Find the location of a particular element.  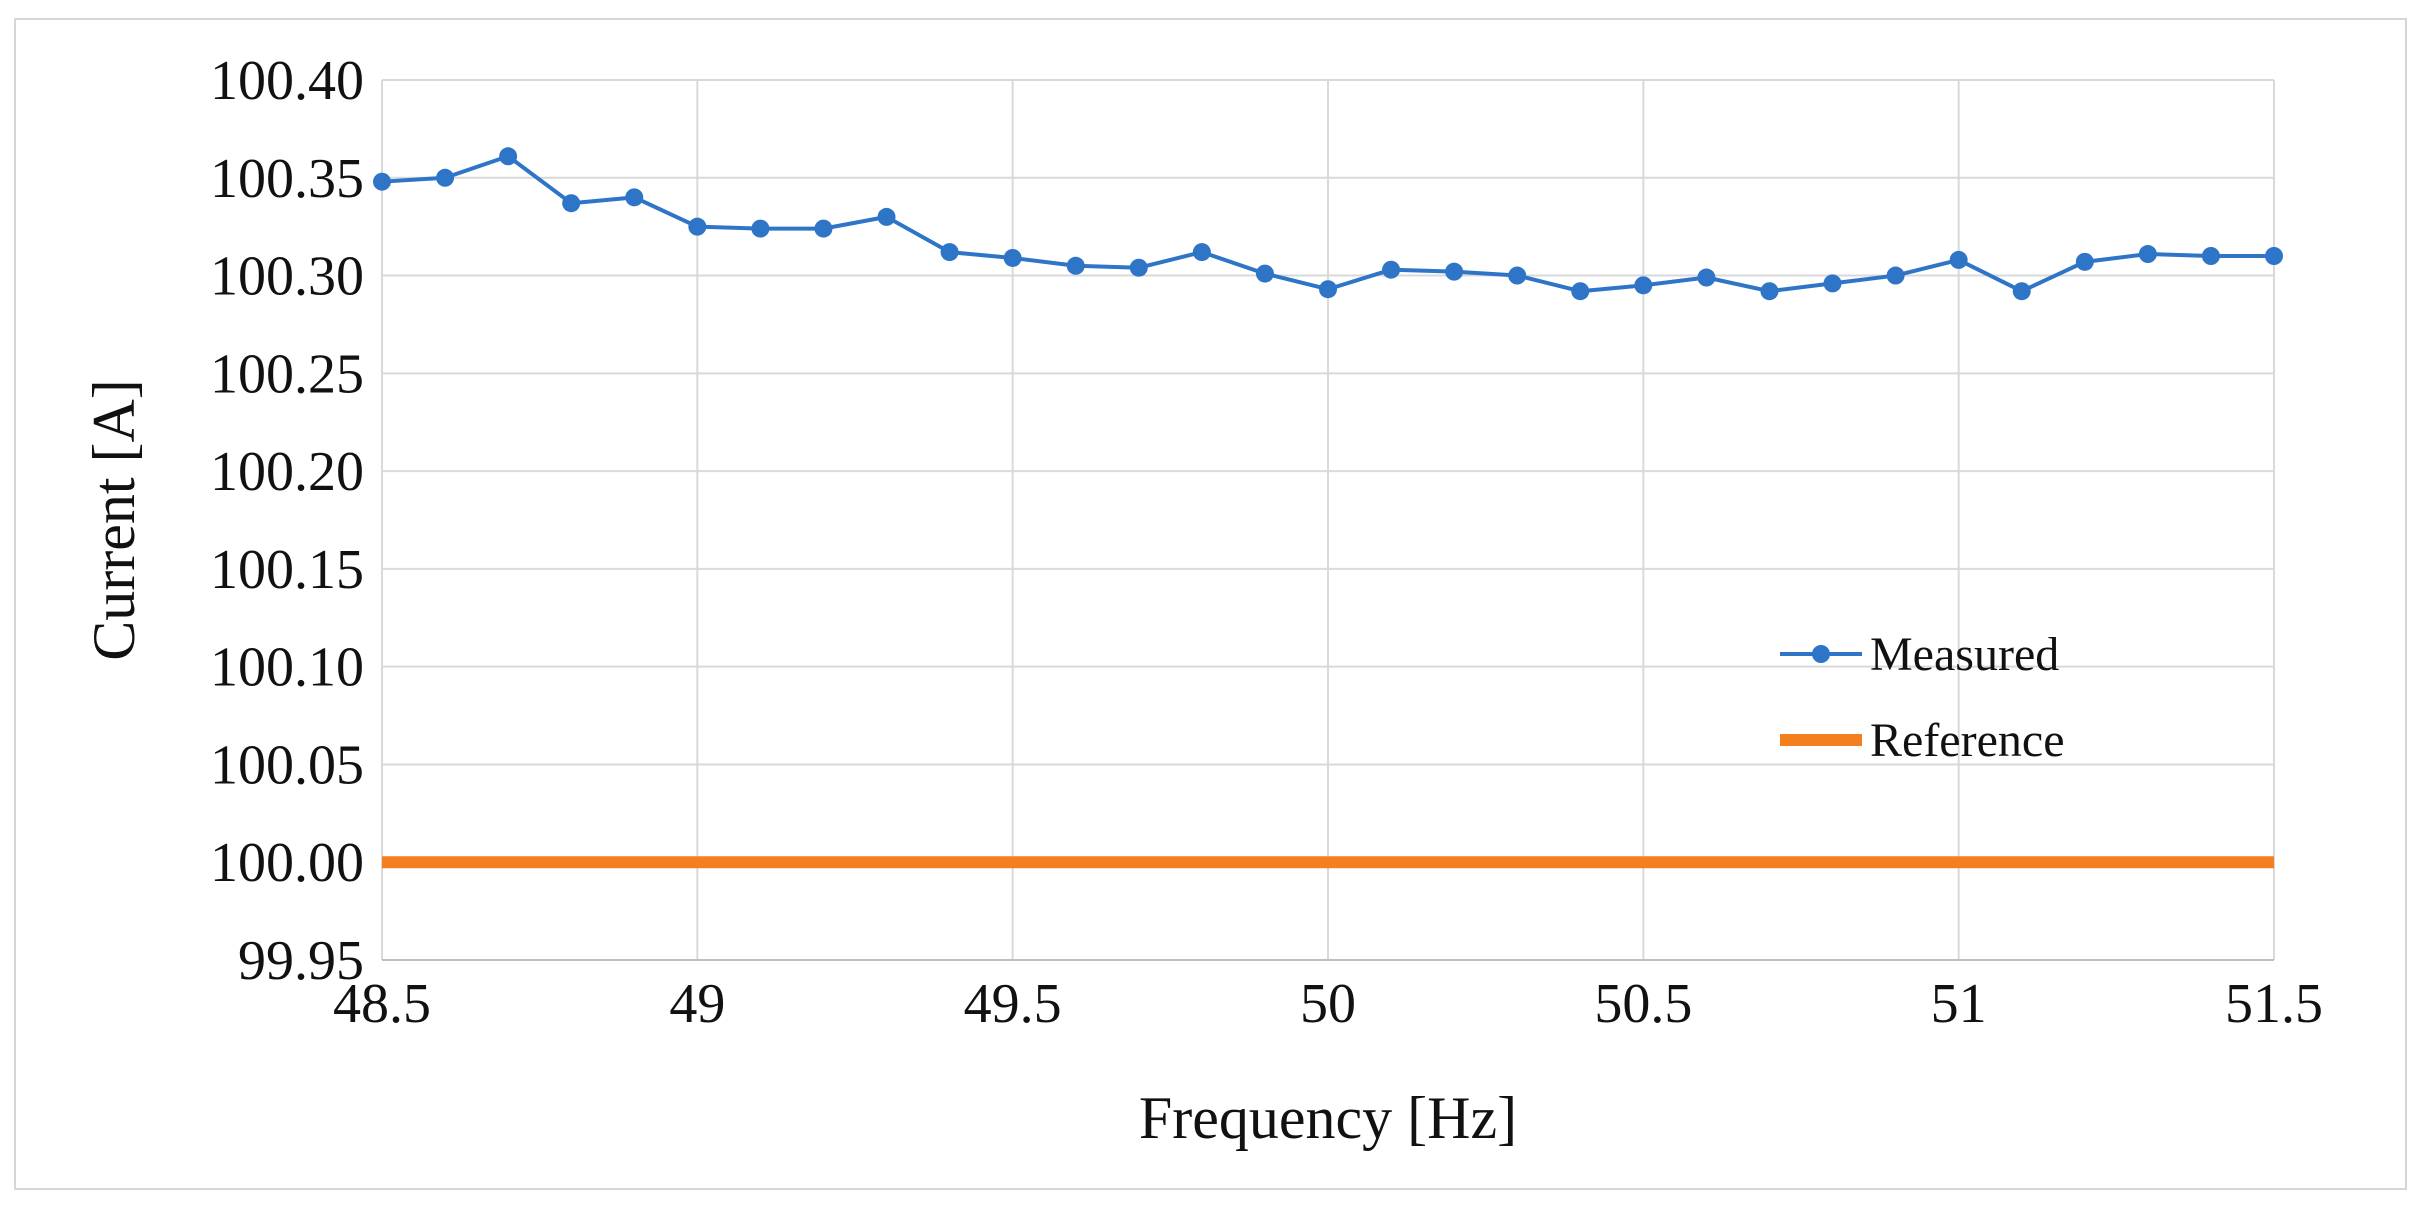

legend-reference-label: Reference is located at coordinates (1967, 740).